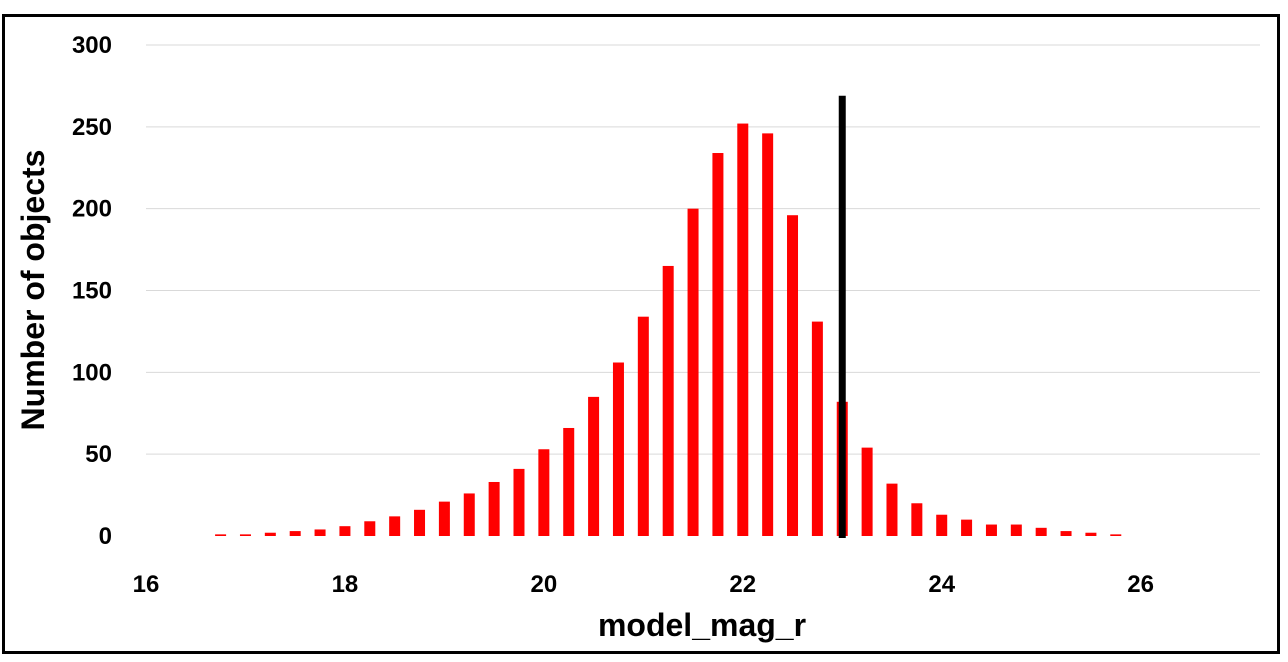 The height and width of the screenshot is (662, 1288). What do you see at coordinates (105, 536) in the screenshot?
I see `y-tick-label: 0` at bounding box center [105, 536].